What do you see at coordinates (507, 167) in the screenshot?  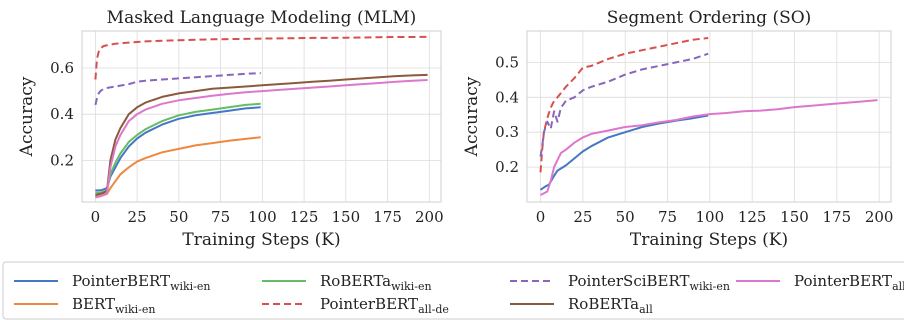 I see `so-ytick-label: 0.2` at bounding box center [507, 167].